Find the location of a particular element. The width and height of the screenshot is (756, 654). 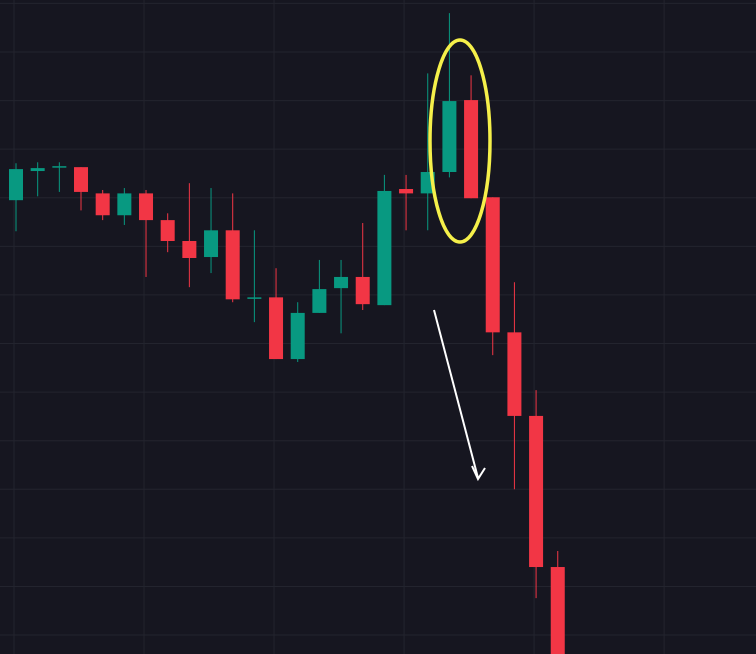

arrow-shaft is located at coordinates (456, 394).